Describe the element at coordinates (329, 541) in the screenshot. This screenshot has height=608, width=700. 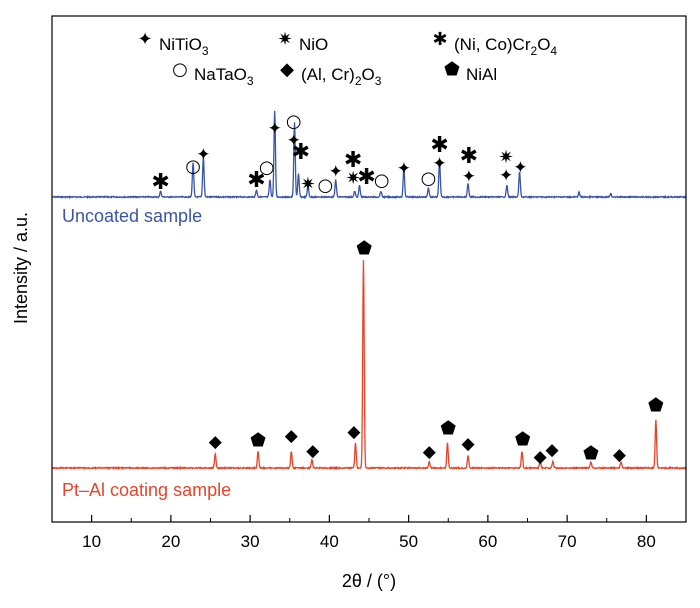
I see `x-tick-label-40: 40` at that location.